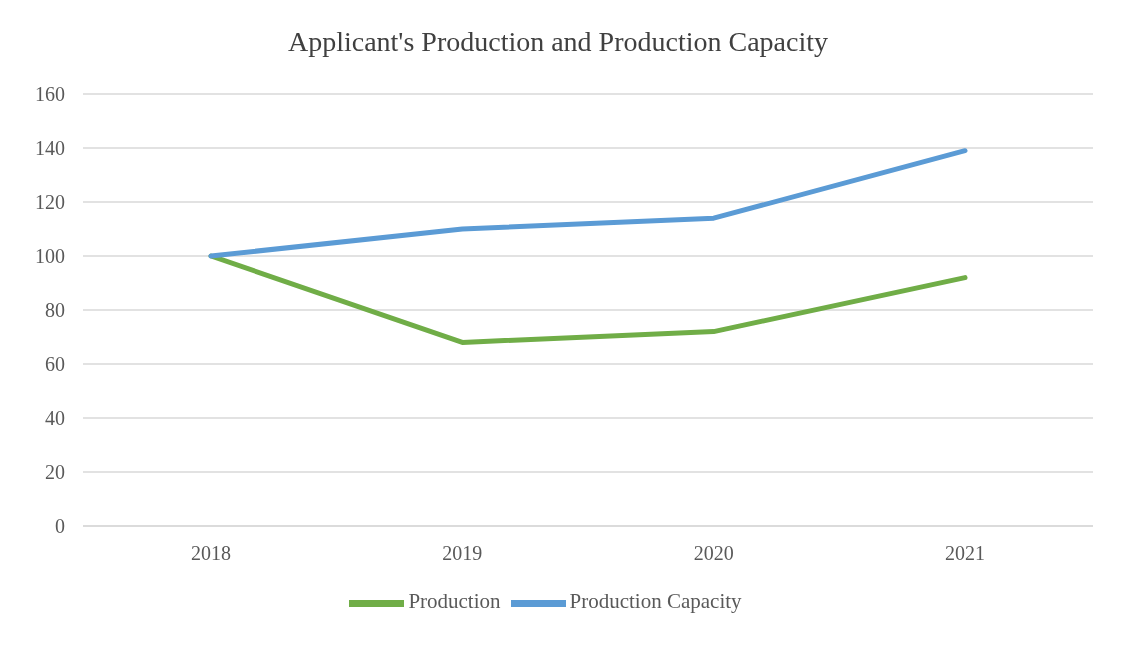 The width and height of the screenshot is (1121, 649). Describe the element at coordinates (50, 94) in the screenshot. I see `y-tick-label: 160` at that location.